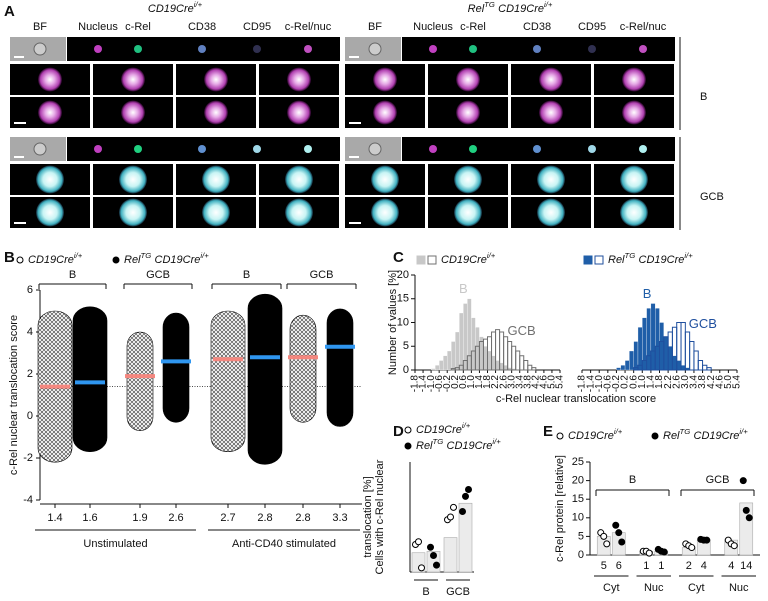 The image size is (768, 601). Describe the element at coordinates (398, 257) in the screenshot. I see `panel-label: C` at that location.